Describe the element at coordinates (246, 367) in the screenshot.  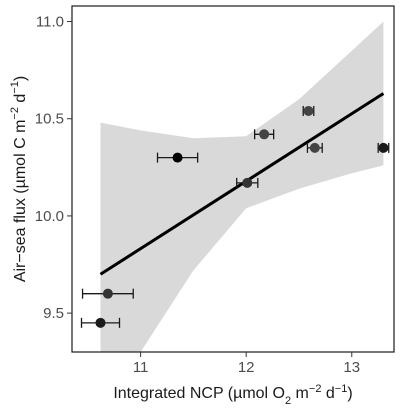
I see `x-tick-label: 12` at that location.